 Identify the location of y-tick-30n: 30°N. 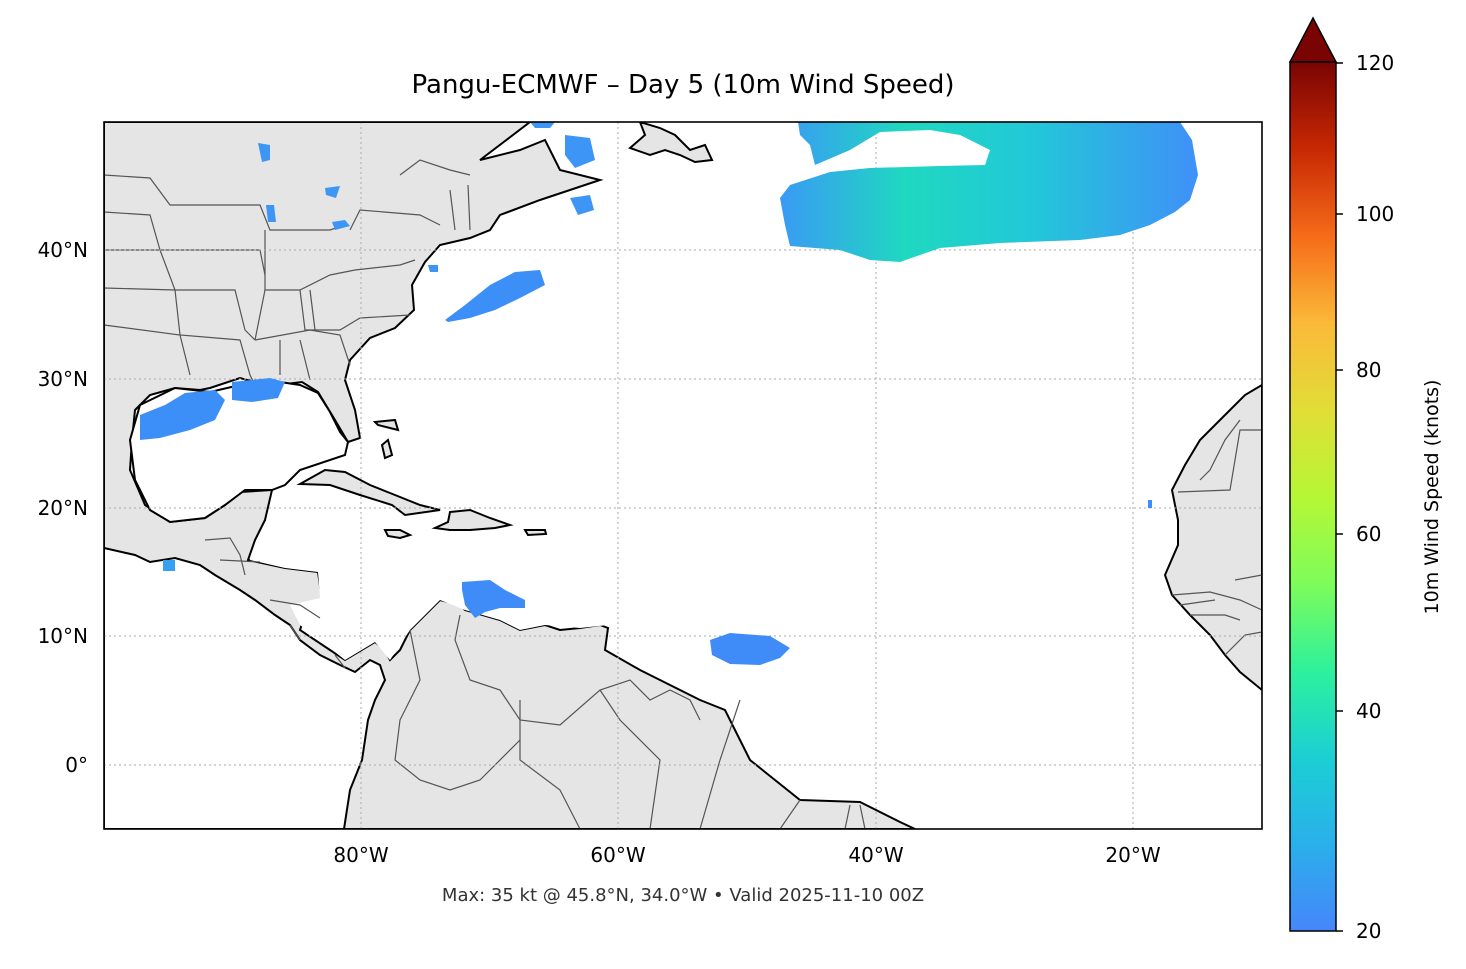
(62, 379).